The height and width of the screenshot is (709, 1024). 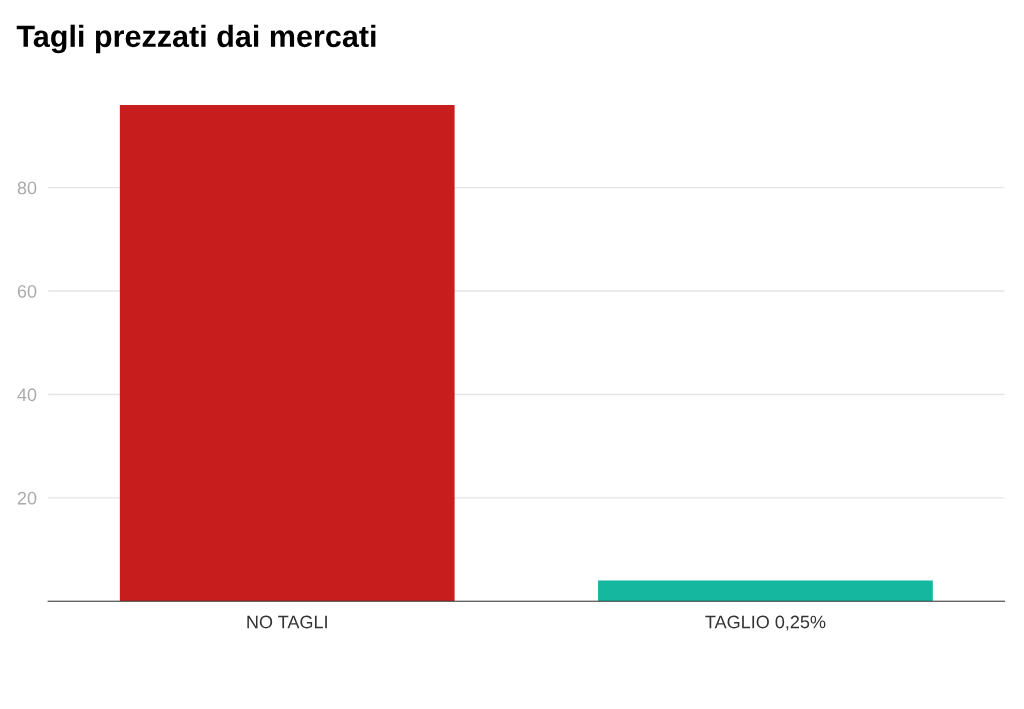 I want to click on x-tick-label: NO TAGLI, so click(x=287, y=622).